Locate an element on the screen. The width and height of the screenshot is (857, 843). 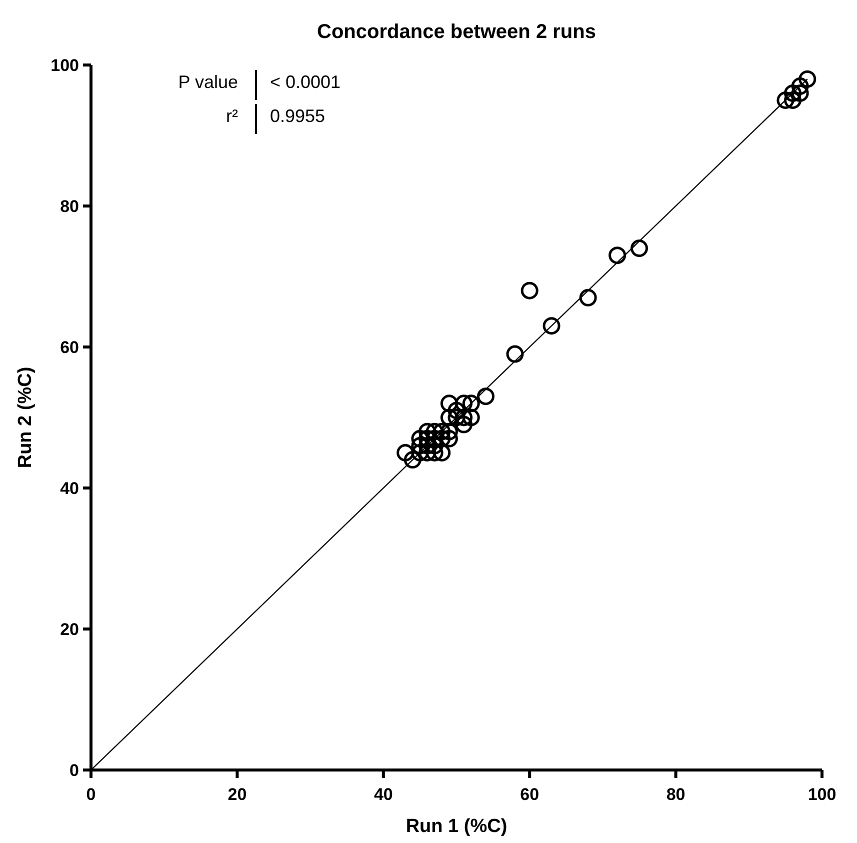
x-tick-label: 100 is located at coordinates (822, 794).